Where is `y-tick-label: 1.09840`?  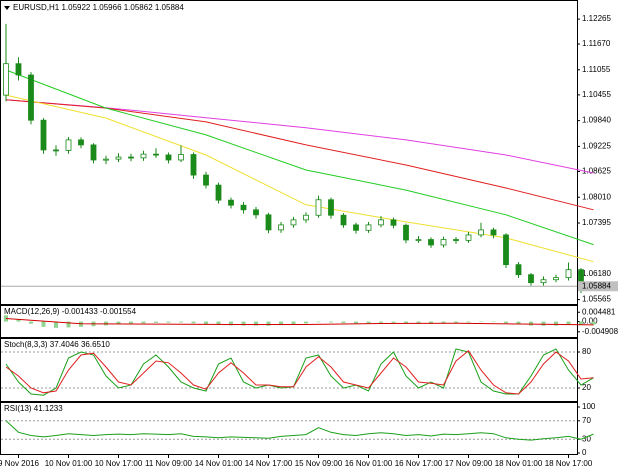 y-tick-label: 1.09840 is located at coordinates (596, 120).